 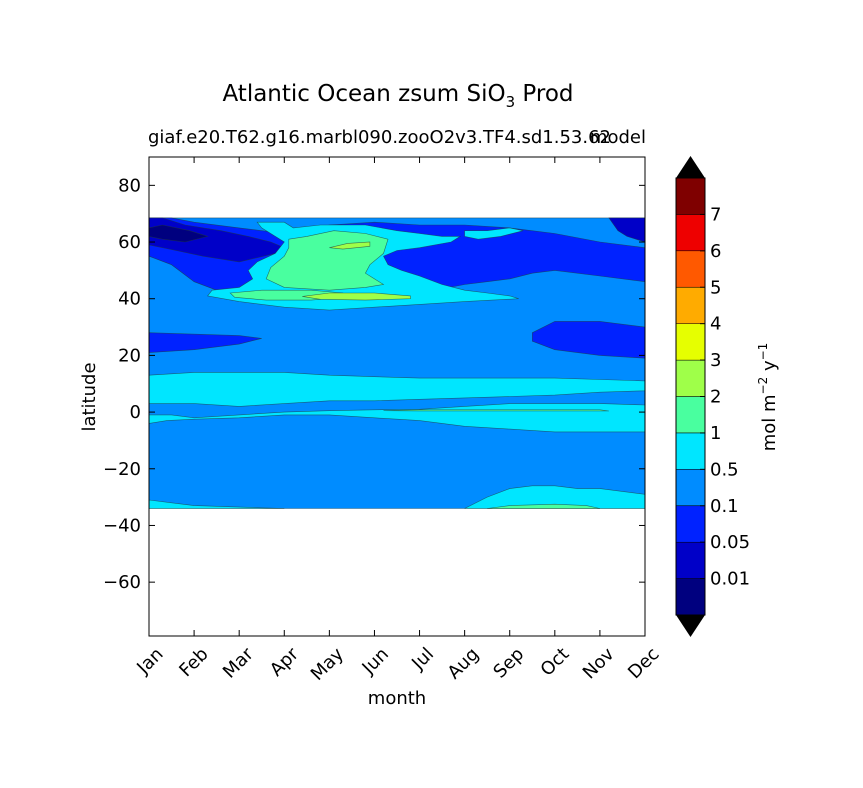 I want to click on y-tick-label: 20, so click(x=129, y=355).